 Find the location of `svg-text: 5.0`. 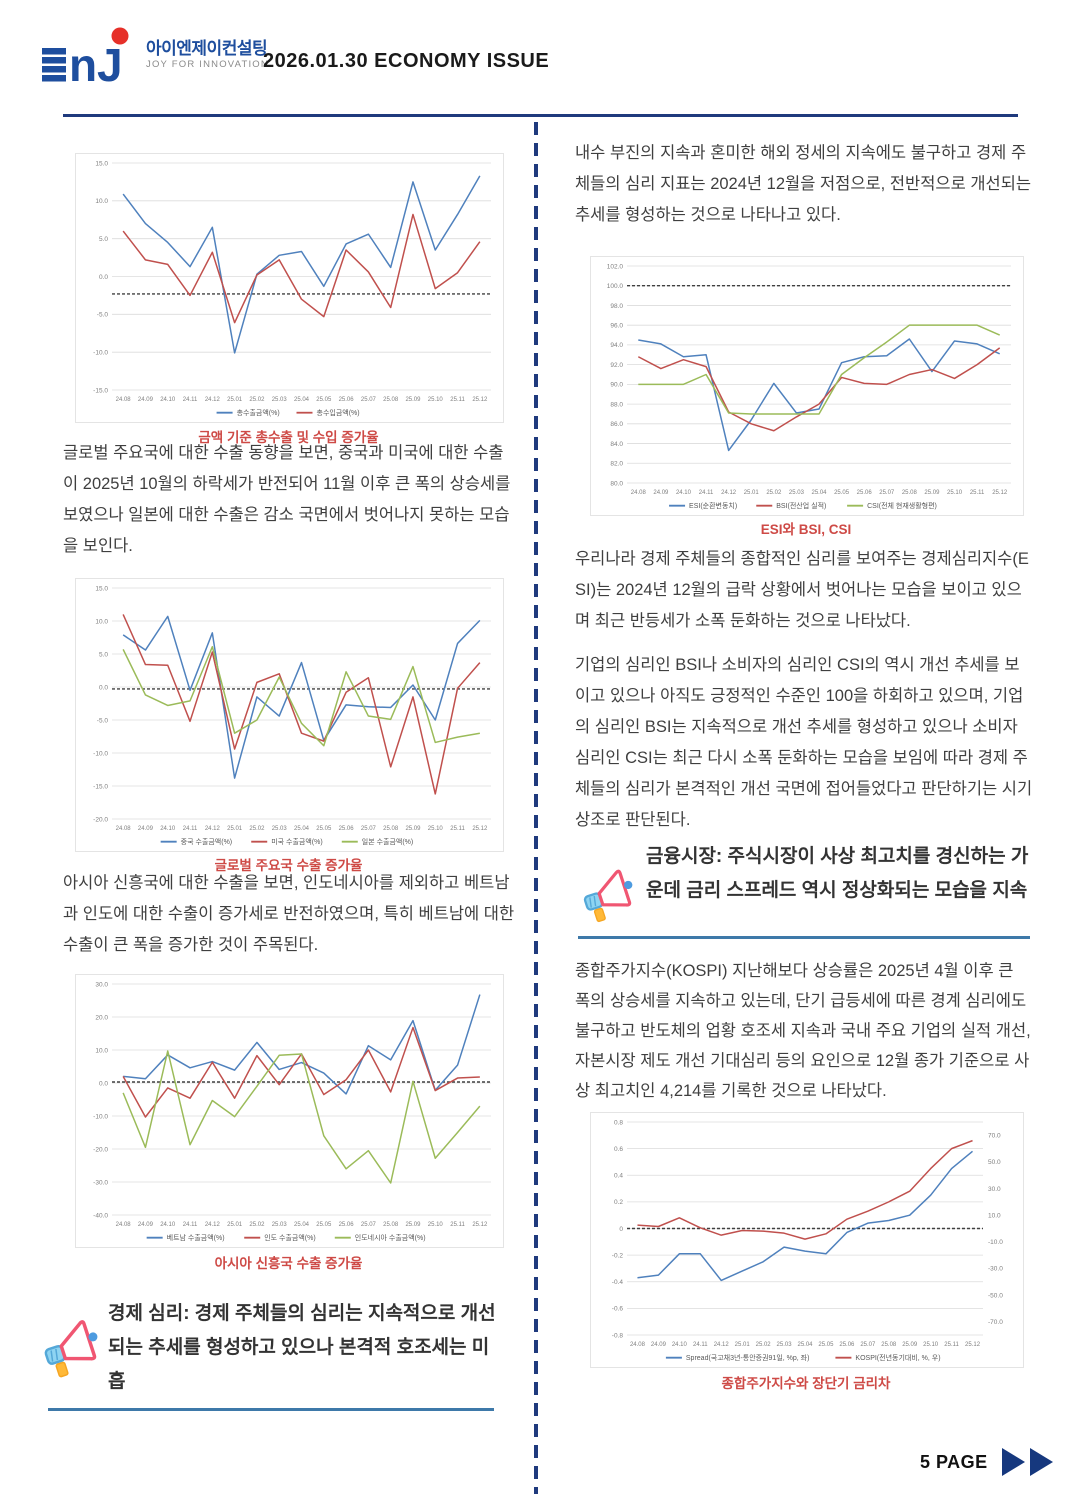

svg-text: 5.0 is located at coordinates (103, 239).